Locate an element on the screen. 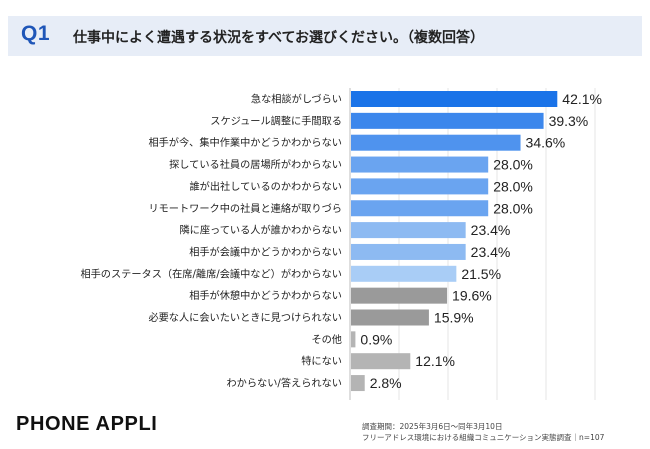 The width and height of the screenshot is (650, 449). brand-logo-text: PHONE APPLI is located at coordinates (87, 424).